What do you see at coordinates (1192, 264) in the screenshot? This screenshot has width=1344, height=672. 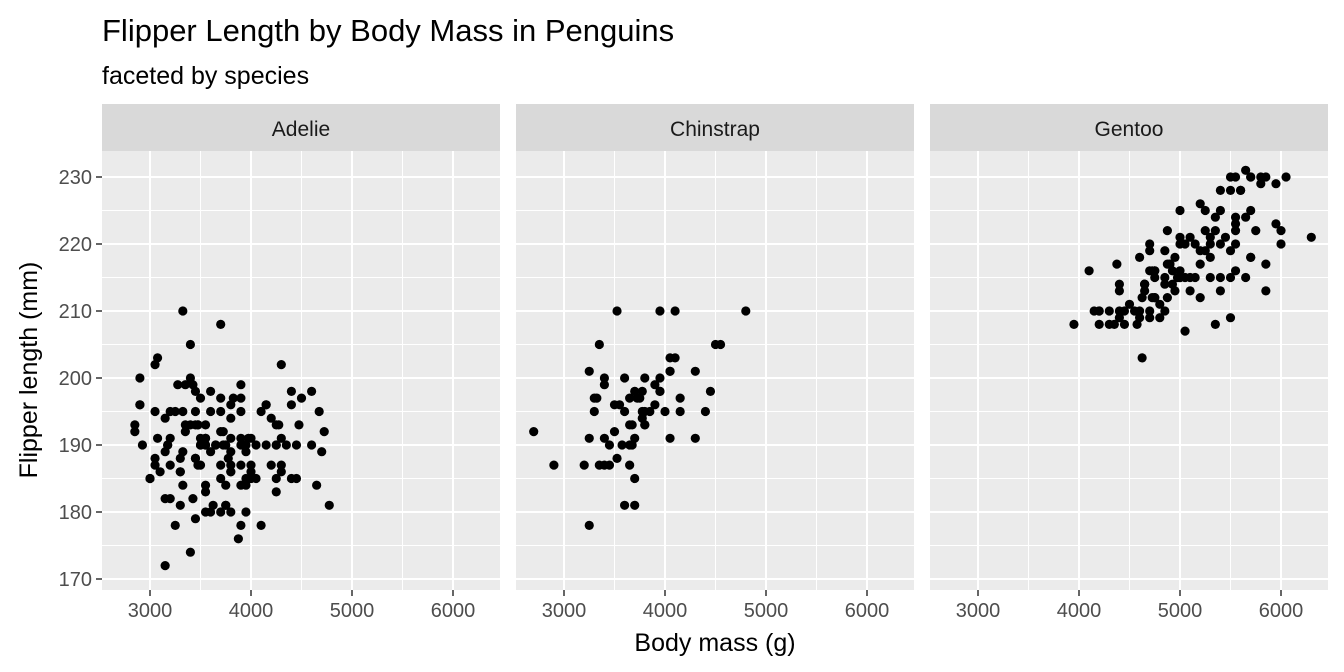 I see `points-gentoo` at bounding box center [1192, 264].